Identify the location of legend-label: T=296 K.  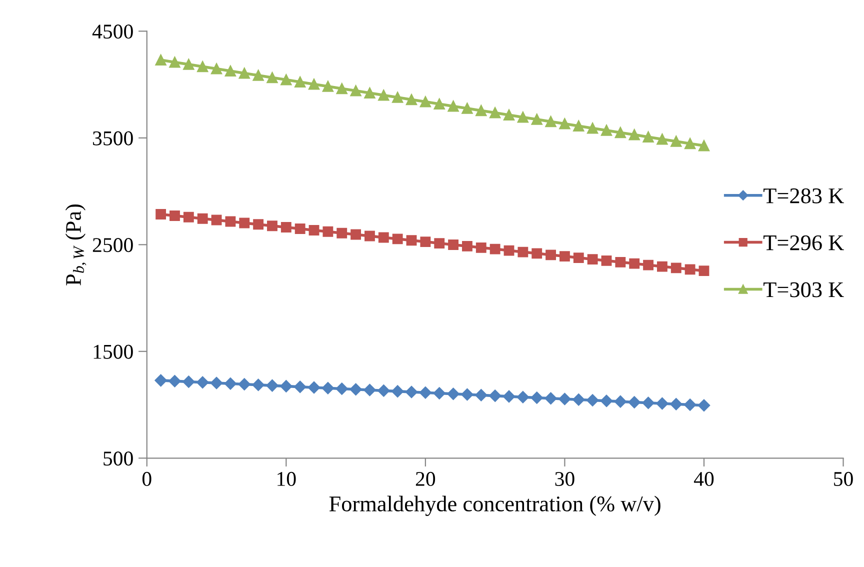
(804, 242).